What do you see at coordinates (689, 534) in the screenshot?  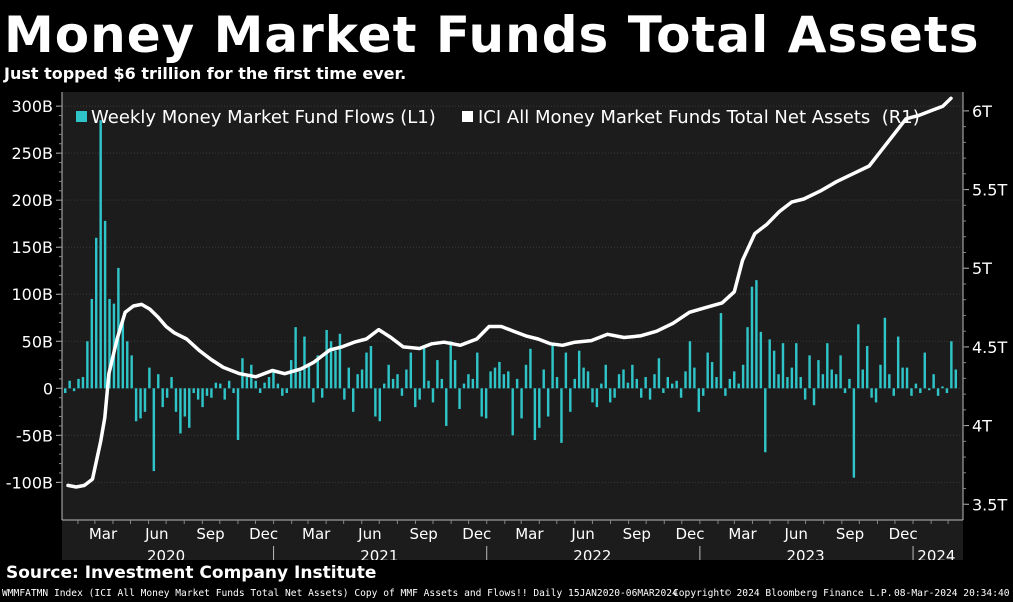 I see `x-month-label: Dec` at bounding box center [689, 534].